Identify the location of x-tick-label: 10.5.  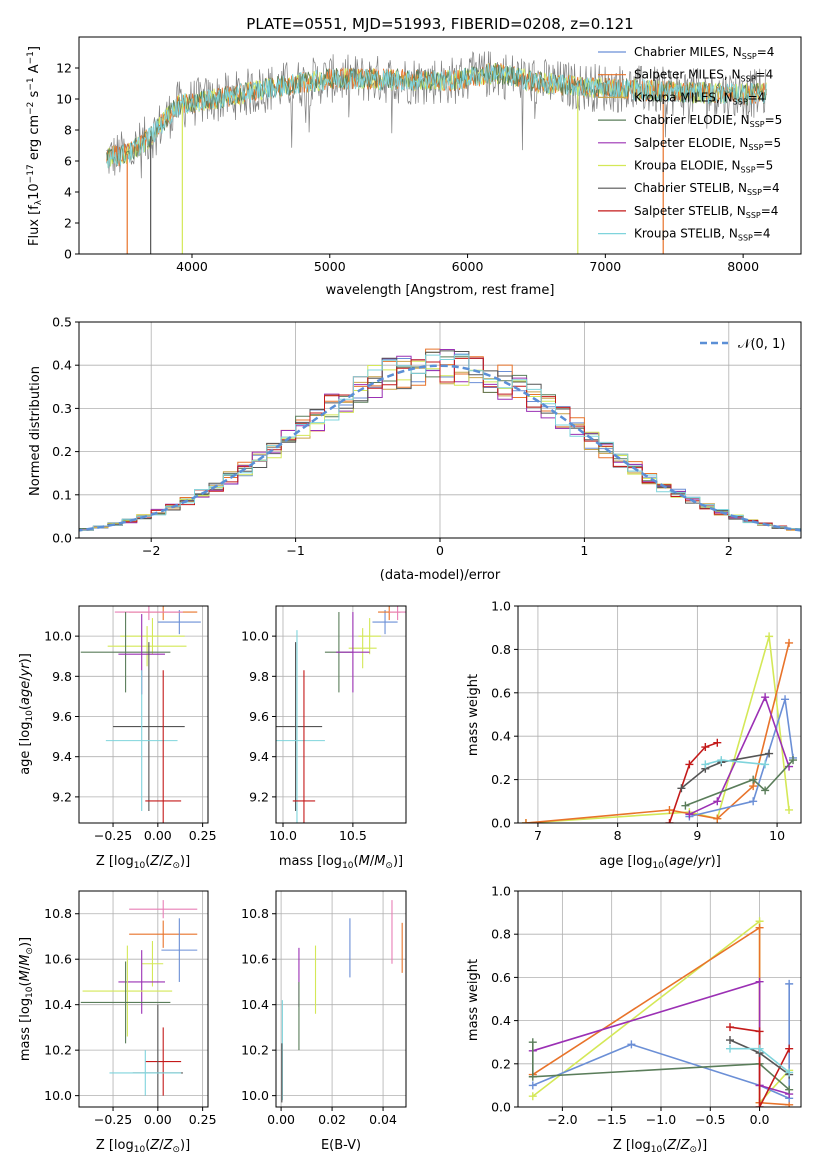
(353, 835).